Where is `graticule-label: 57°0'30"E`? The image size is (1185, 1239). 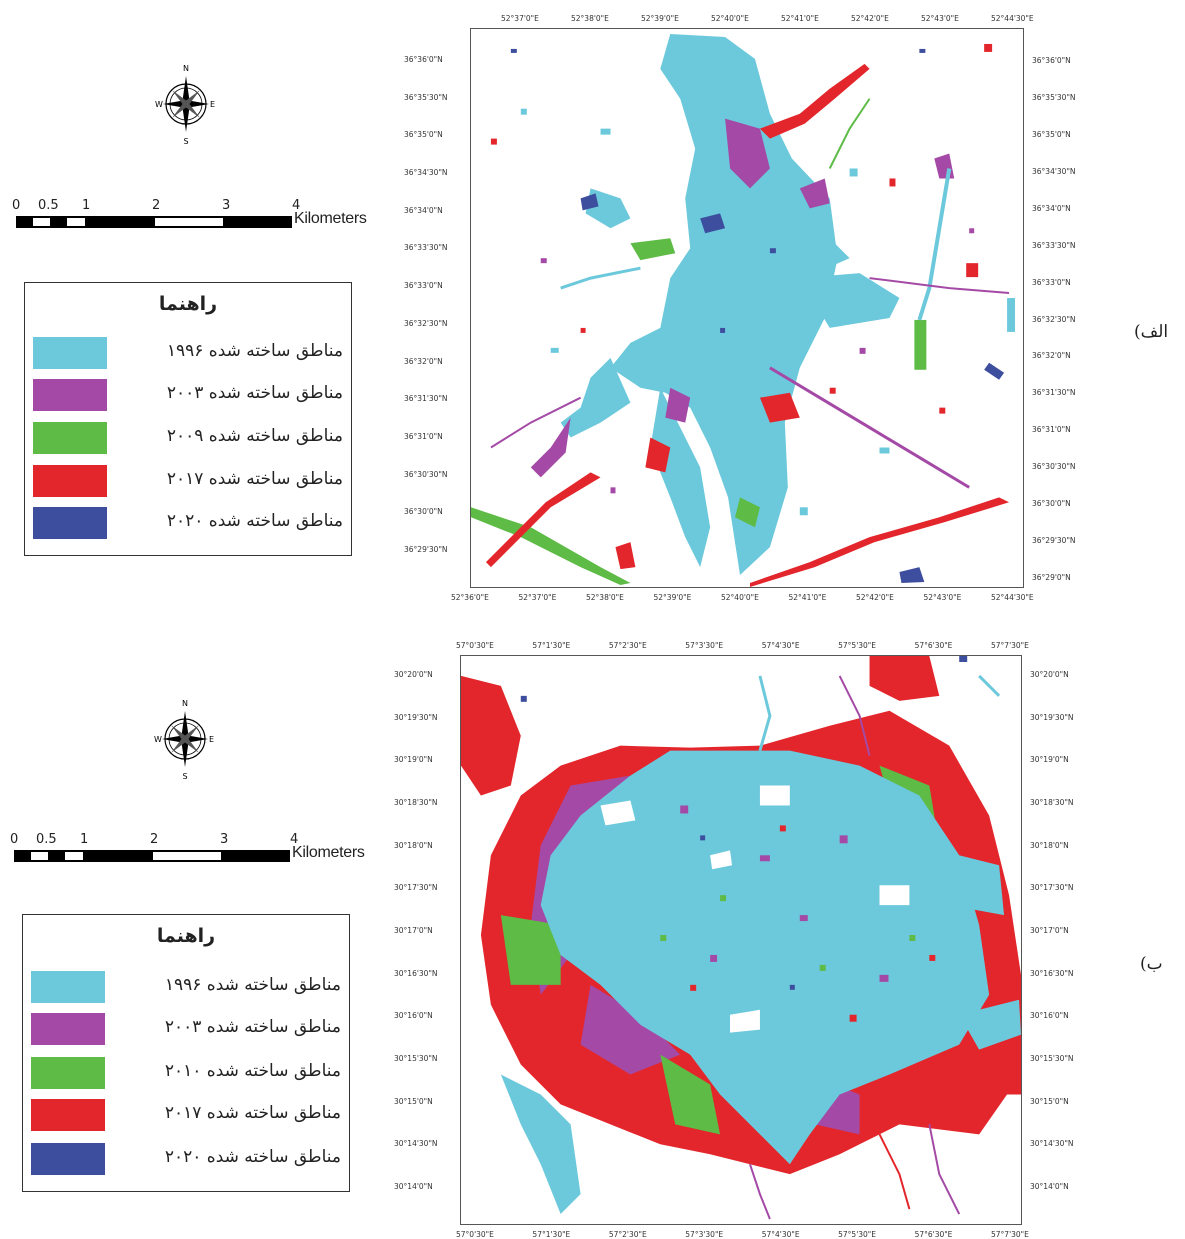
graticule-label: 57°0'30"E is located at coordinates (475, 645).